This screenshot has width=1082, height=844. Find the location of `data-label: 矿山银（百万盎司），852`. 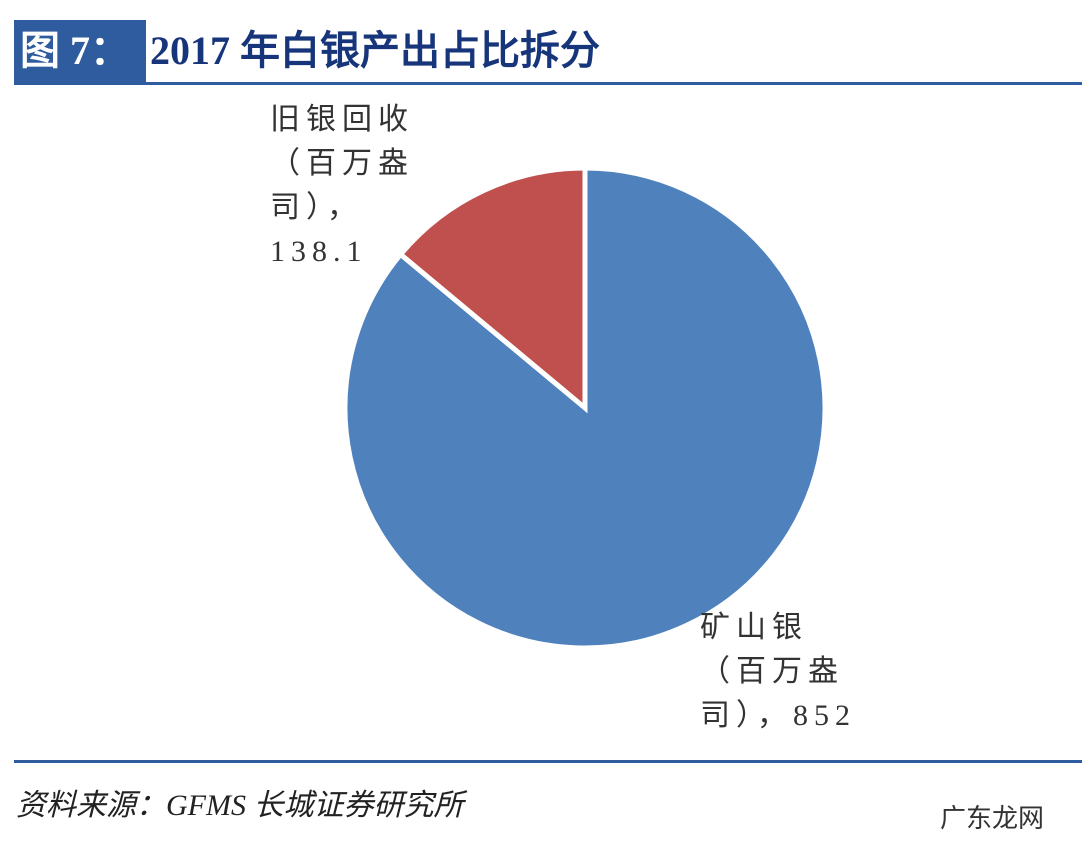

data-label: 矿山银（百万盎司），852 is located at coordinates (779, 672).